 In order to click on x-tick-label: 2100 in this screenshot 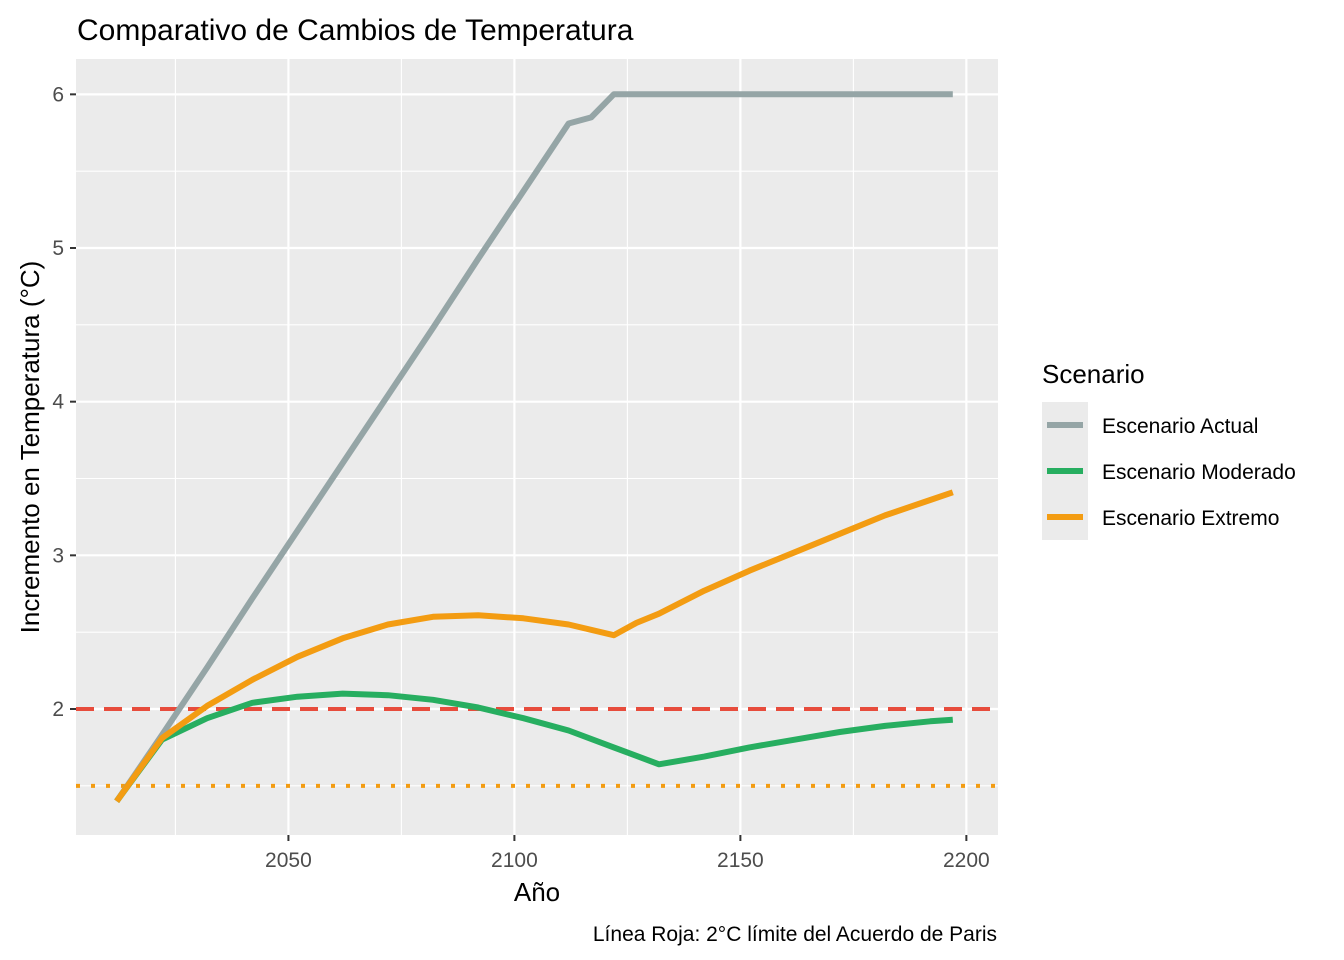, I will do `click(514, 860)`.